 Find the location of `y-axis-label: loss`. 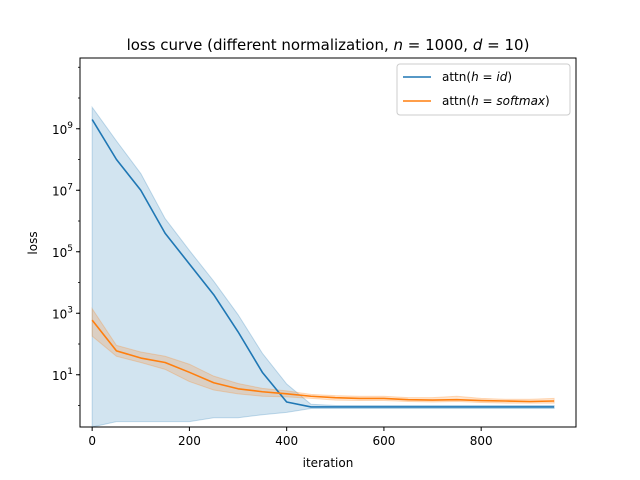

y-axis-label: loss is located at coordinates (33, 242).